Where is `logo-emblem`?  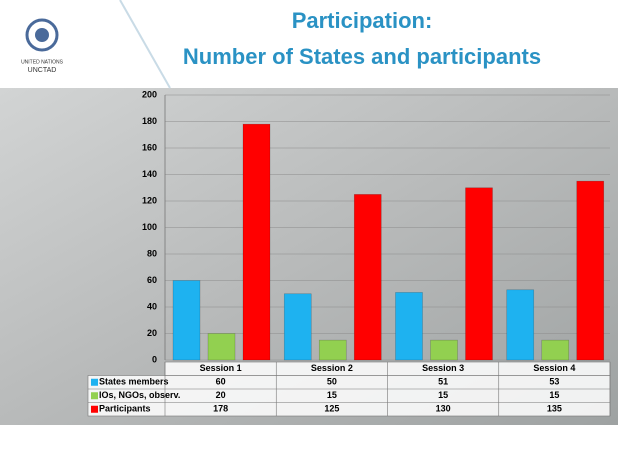
logo-emblem is located at coordinates (42, 35).